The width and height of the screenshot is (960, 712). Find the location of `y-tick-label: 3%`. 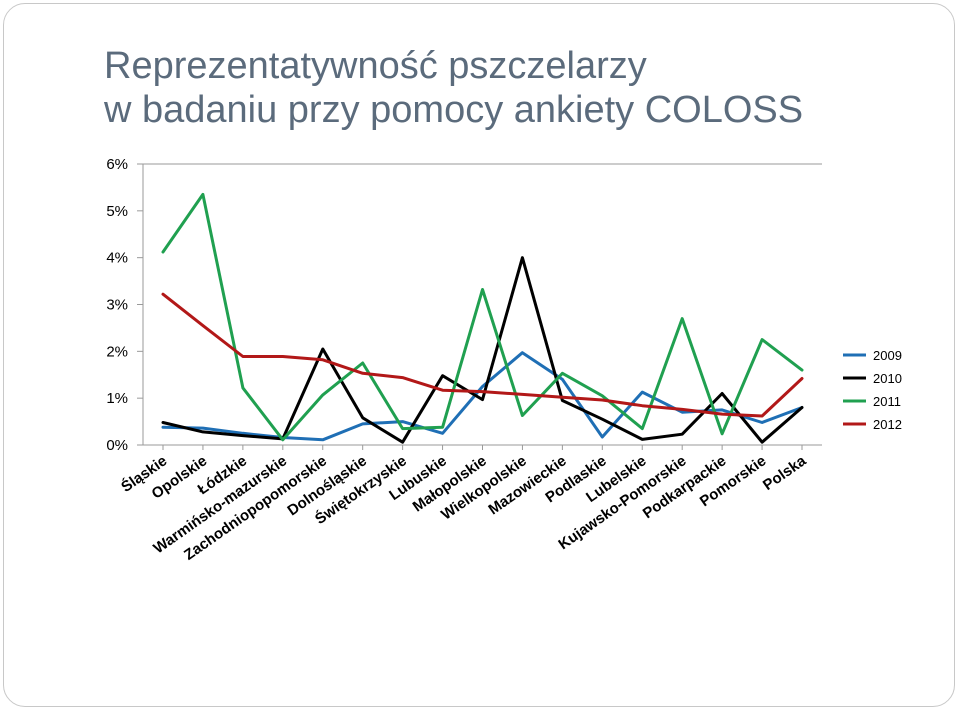

y-tick-label: 3% is located at coordinates (117, 305).